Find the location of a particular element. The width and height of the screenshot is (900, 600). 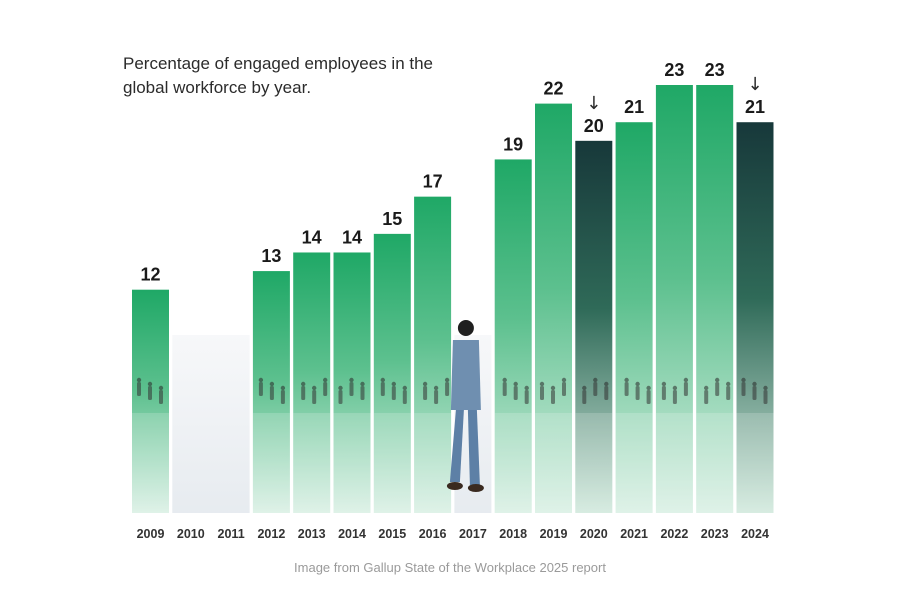

x-tick-2020: 2020 is located at coordinates (594, 534).